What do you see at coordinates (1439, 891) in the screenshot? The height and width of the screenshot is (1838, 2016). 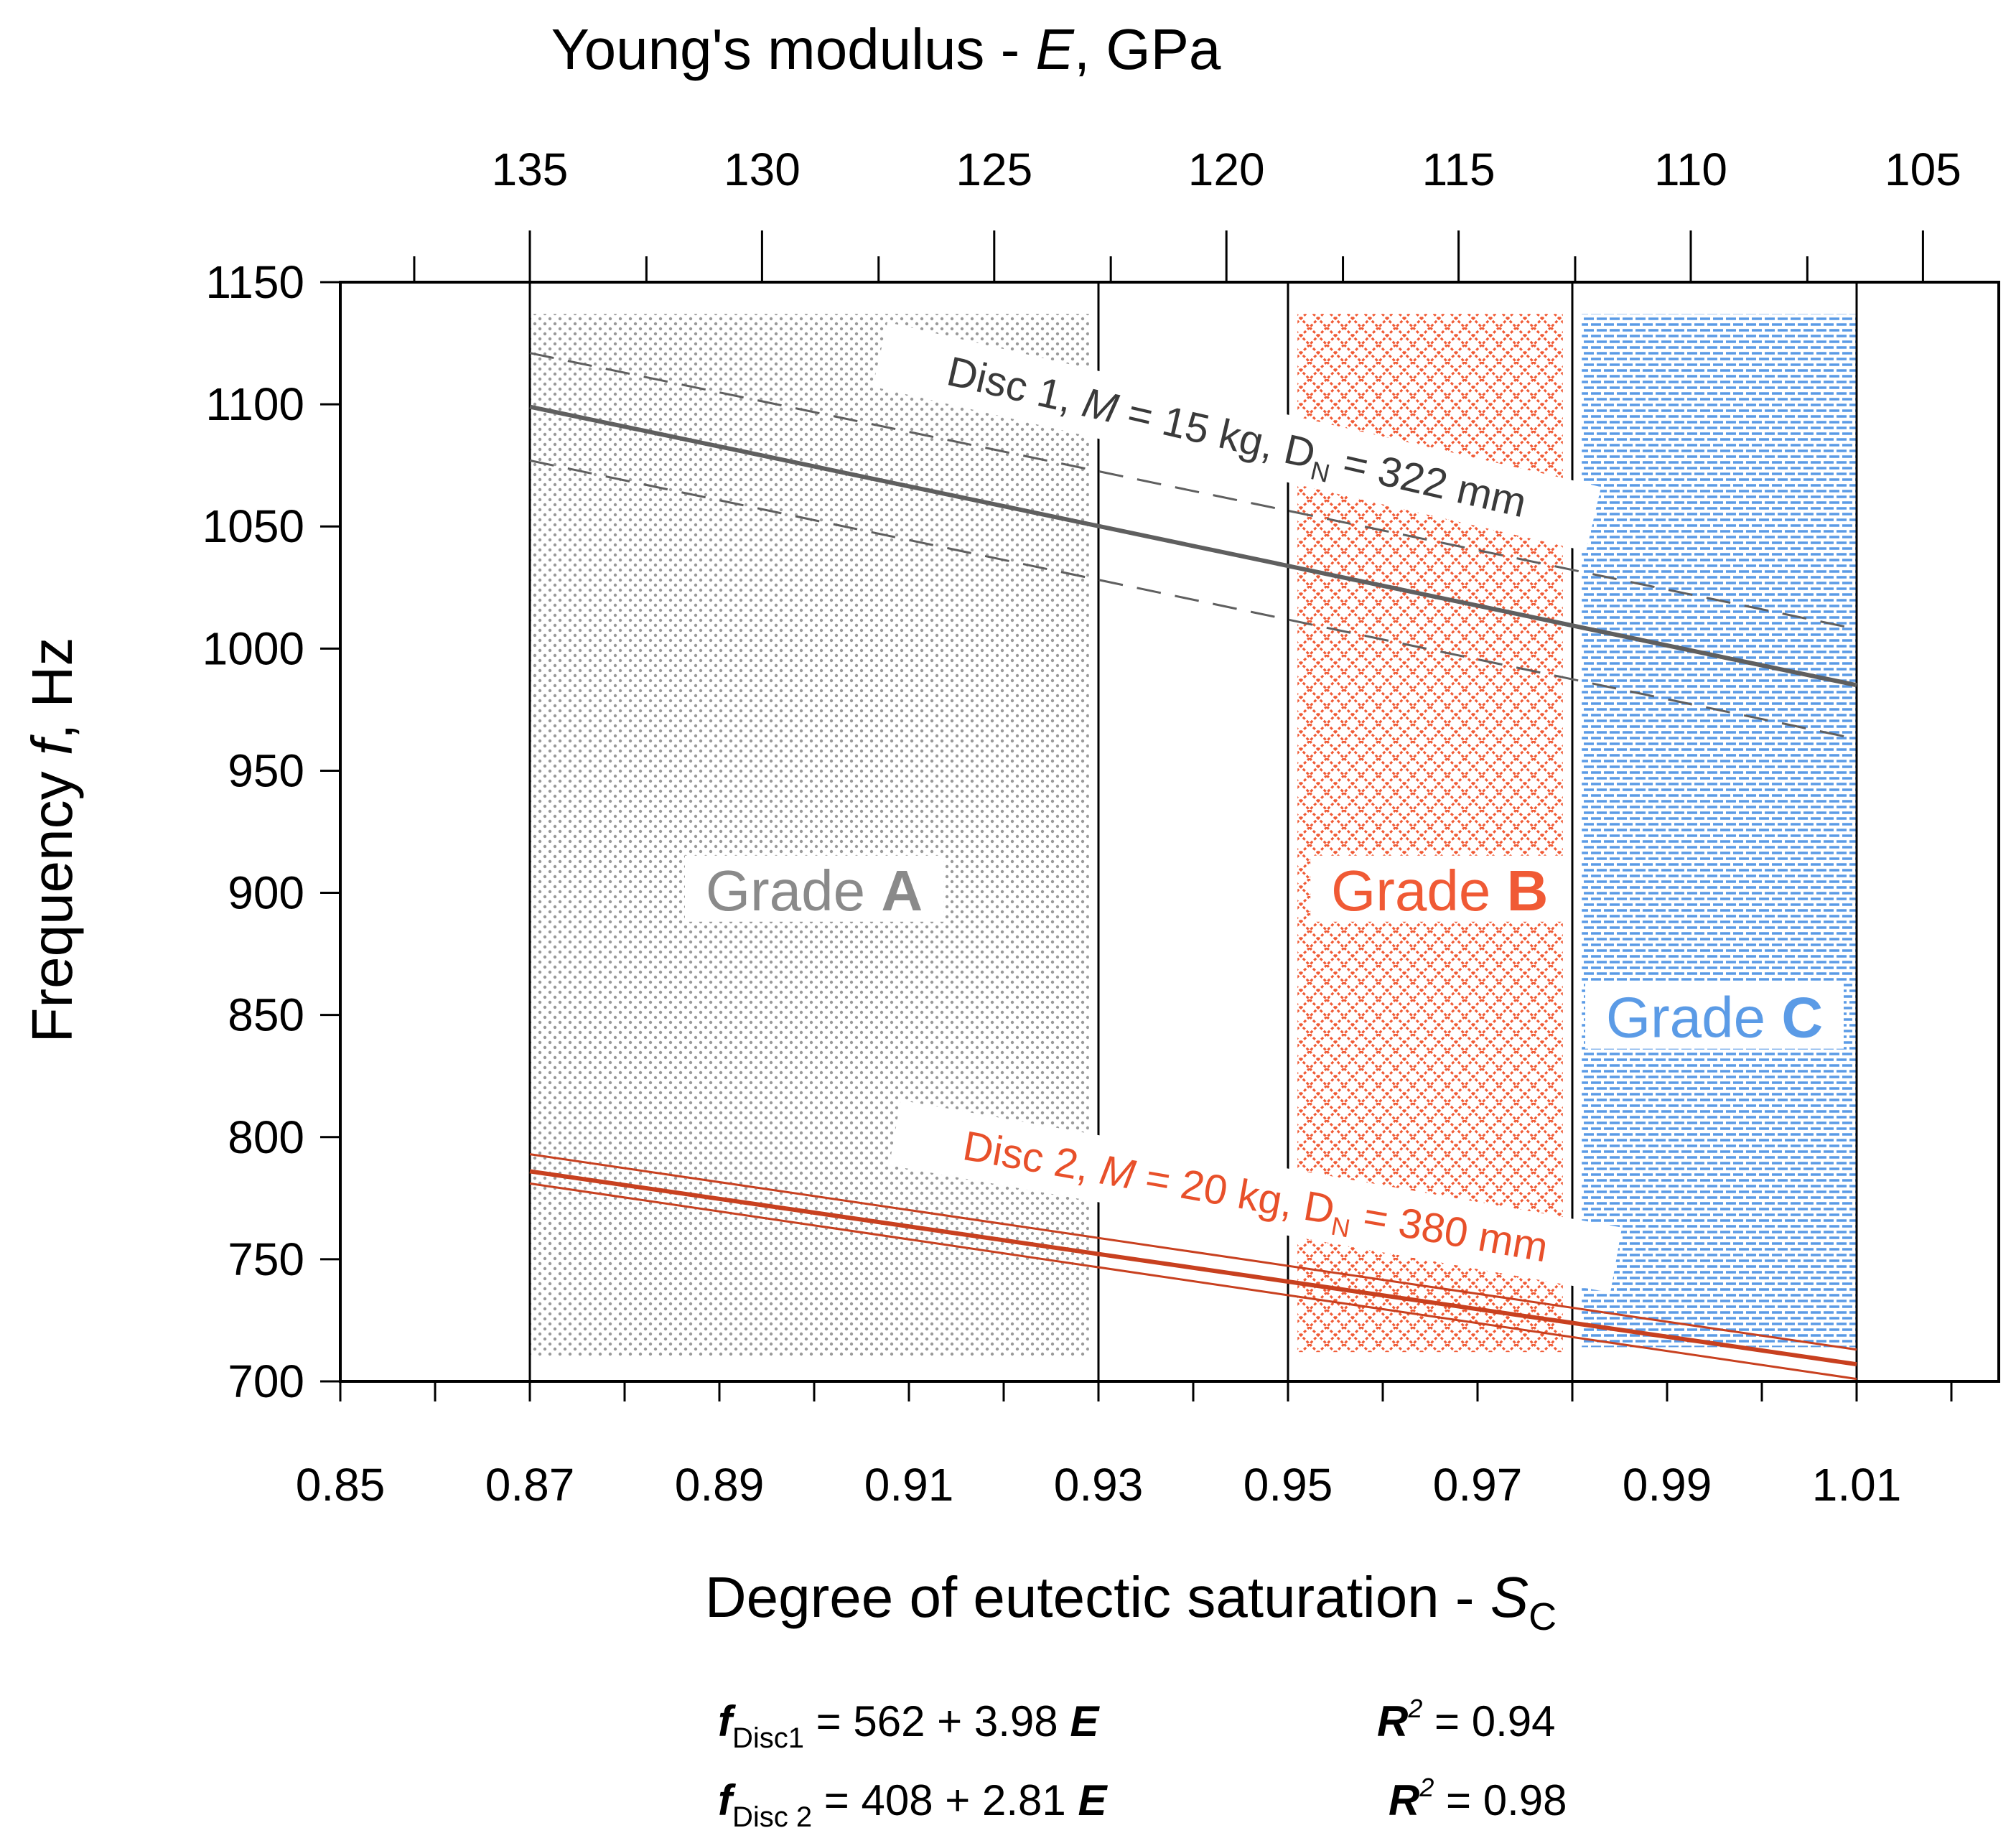 I see `grade-label-b: Grade B` at bounding box center [1439, 891].